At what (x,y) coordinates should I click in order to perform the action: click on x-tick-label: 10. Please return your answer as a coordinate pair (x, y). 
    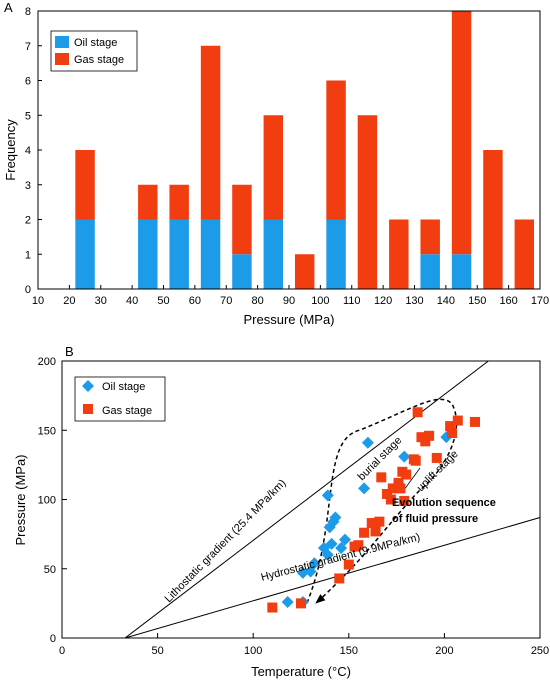
    Looking at the image, I should click on (38, 301).